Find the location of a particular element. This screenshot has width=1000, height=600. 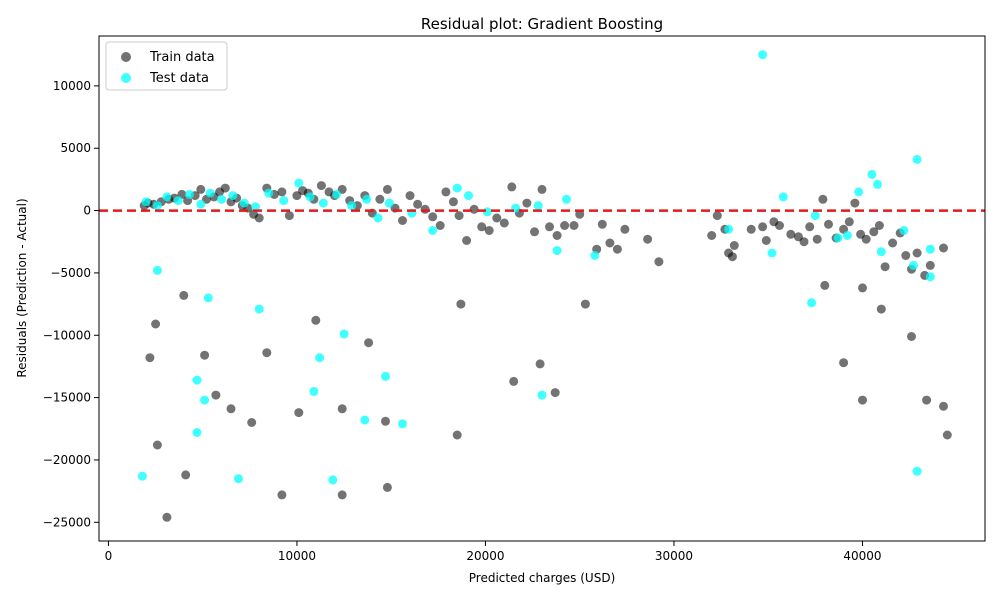

y-tick-label-7: 10000 is located at coordinates (72, 86).